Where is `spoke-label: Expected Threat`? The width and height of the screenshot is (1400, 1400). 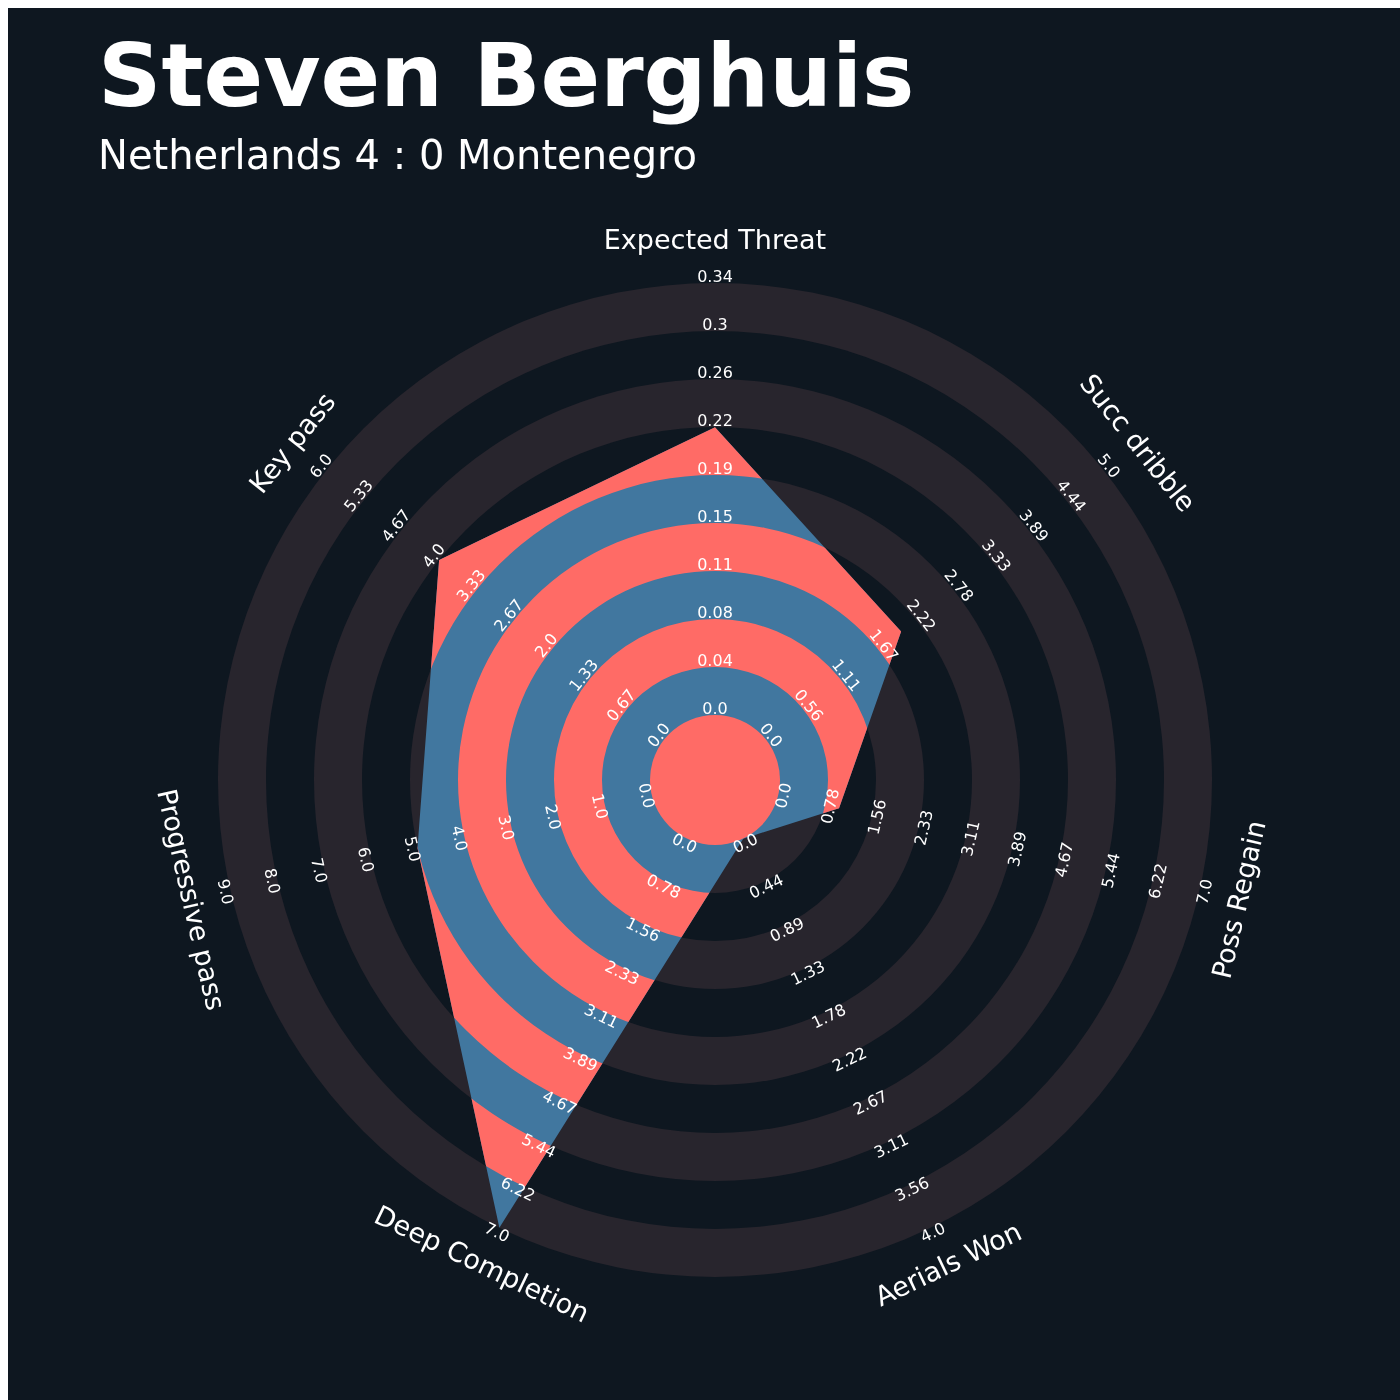 spoke-label: Expected Threat is located at coordinates (715, 239).